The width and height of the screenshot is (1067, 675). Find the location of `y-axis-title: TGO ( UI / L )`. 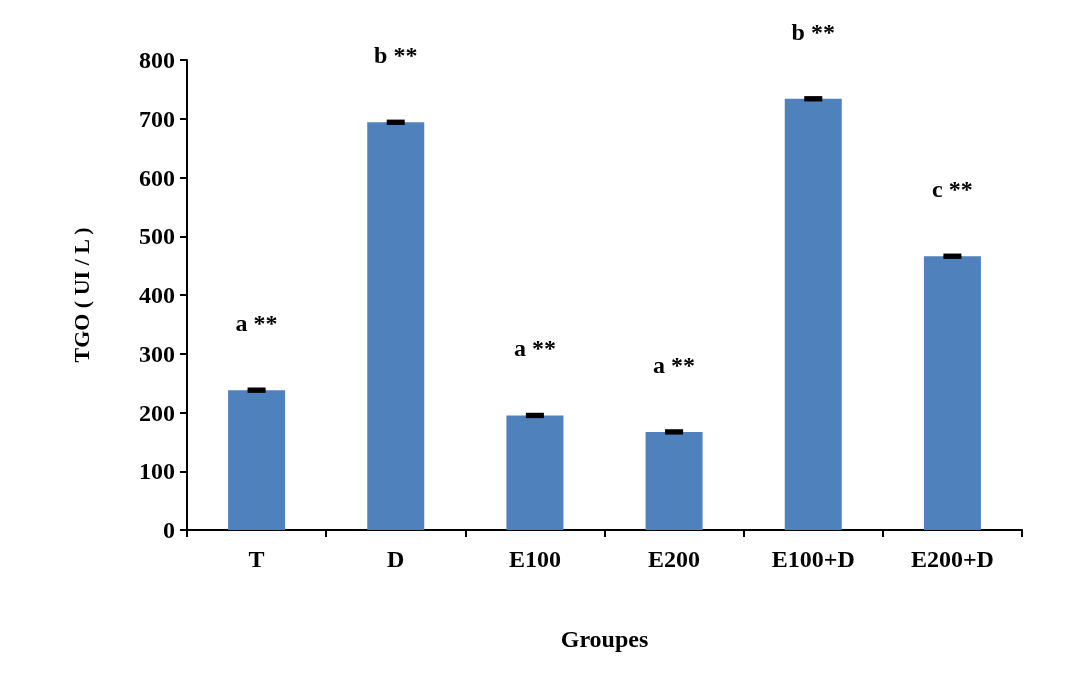

y-axis-title: TGO ( UI / L ) is located at coordinates (81, 295).